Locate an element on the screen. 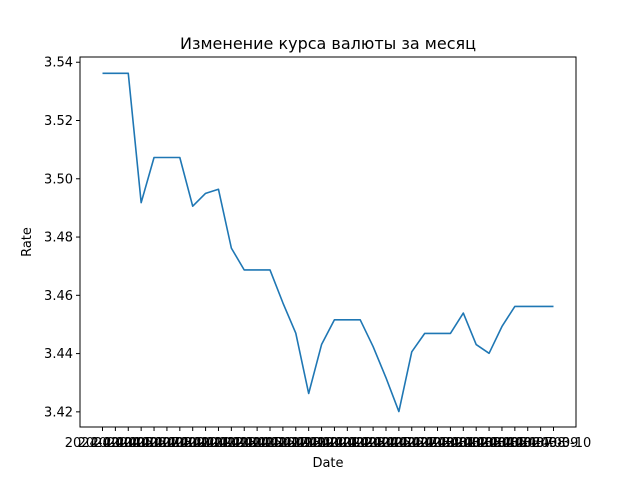 The image size is (640, 480). x-tick-label: 2024-02-12 is located at coordinates (206, 443).